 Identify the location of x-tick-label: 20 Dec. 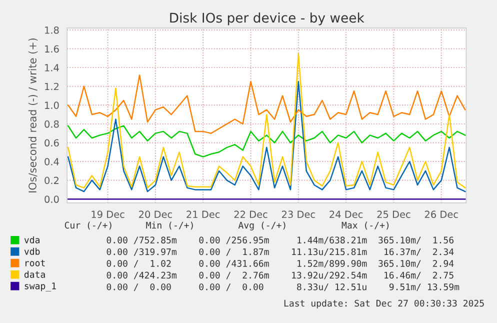
(155, 214).